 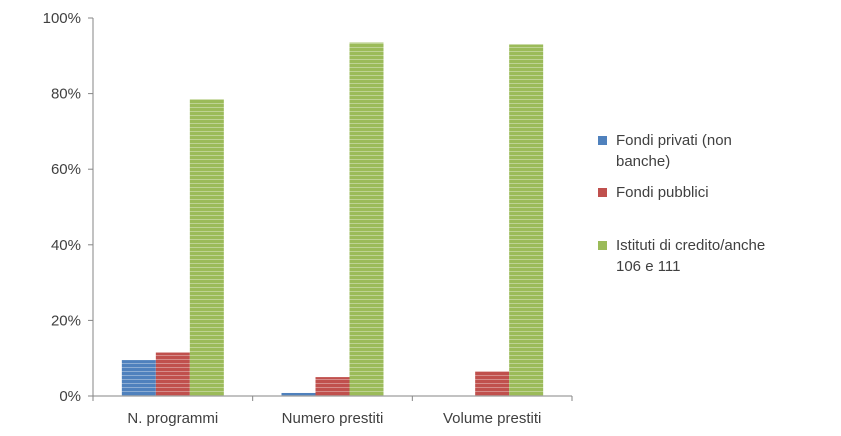 What do you see at coordinates (66, 320) in the screenshot?
I see `y-tick-label: 20%` at bounding box center [66, 320].